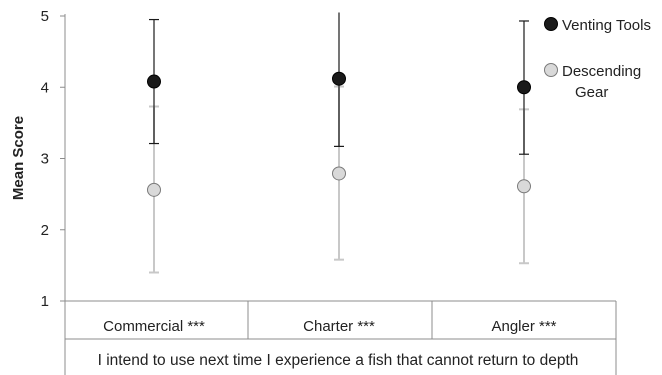 The height and width of the screenshot is (375, 662). I want to click on legend-marker-descending, so click(551, 70).